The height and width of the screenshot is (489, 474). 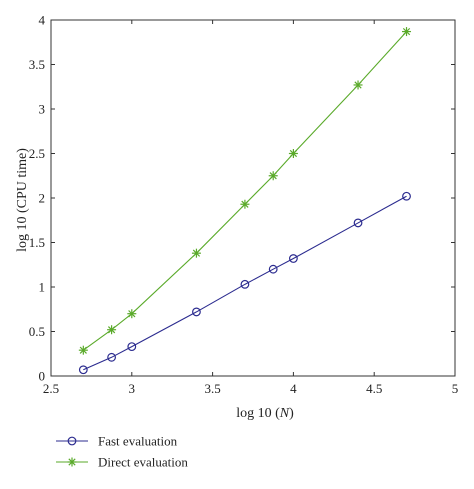 I want to click on y-axis-label: log 10 (CPU time), so click(x=22, y=200).